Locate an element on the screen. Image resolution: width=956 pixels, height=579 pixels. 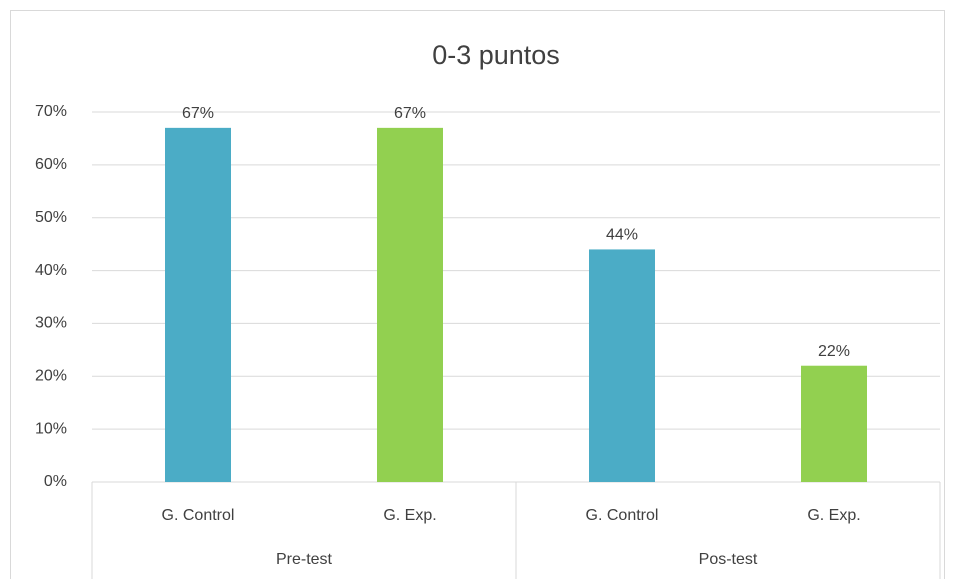
y-tick-label: 30% is located at coordinates (51, 323).